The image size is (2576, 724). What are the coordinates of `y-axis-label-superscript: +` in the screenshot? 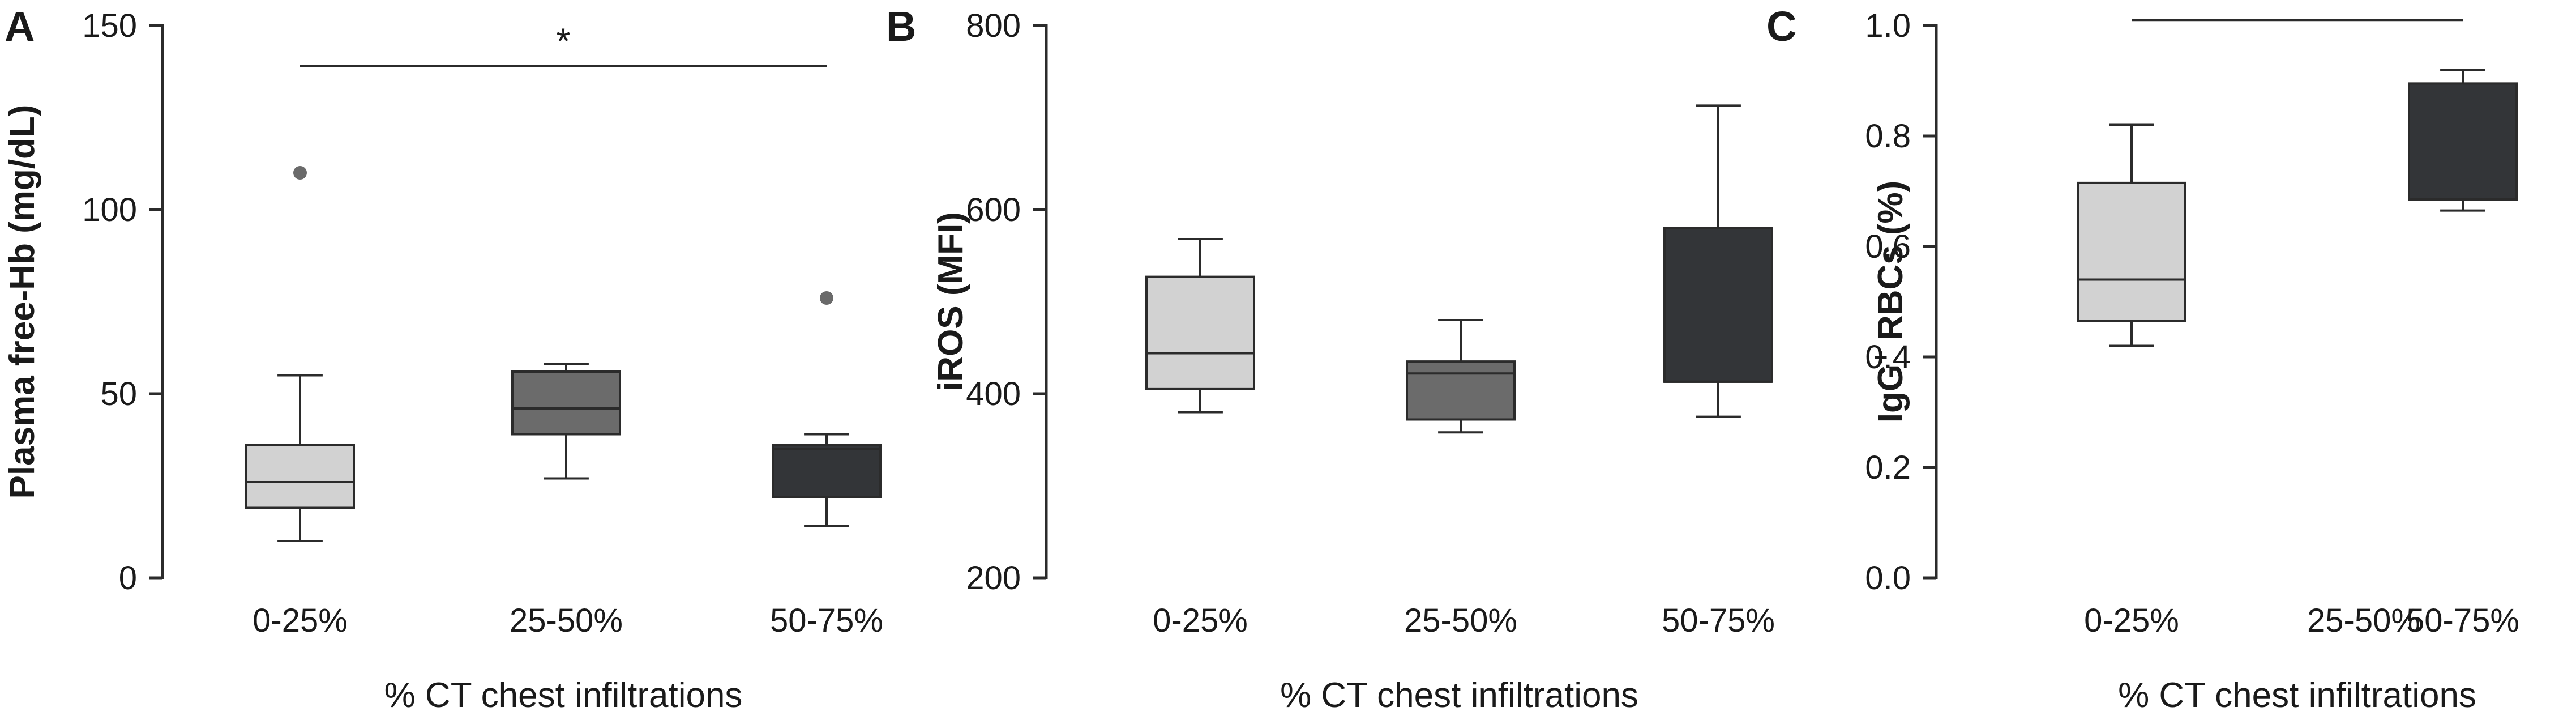 It's located at (1880, 357).